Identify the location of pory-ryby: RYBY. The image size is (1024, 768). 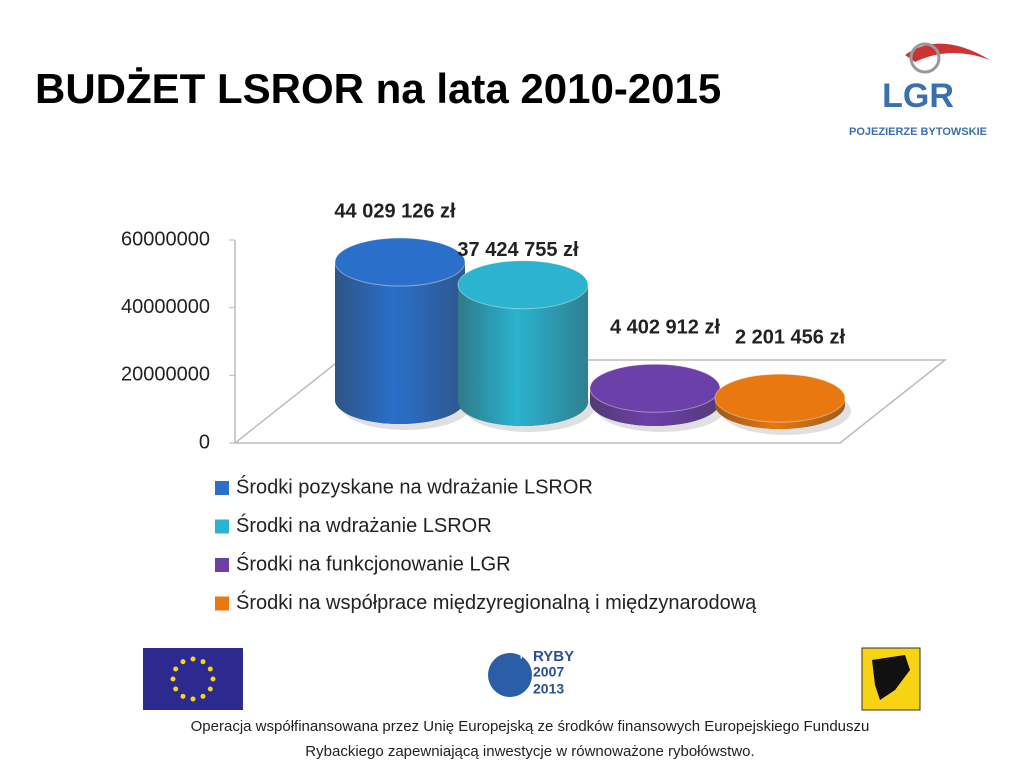
(553, 656).